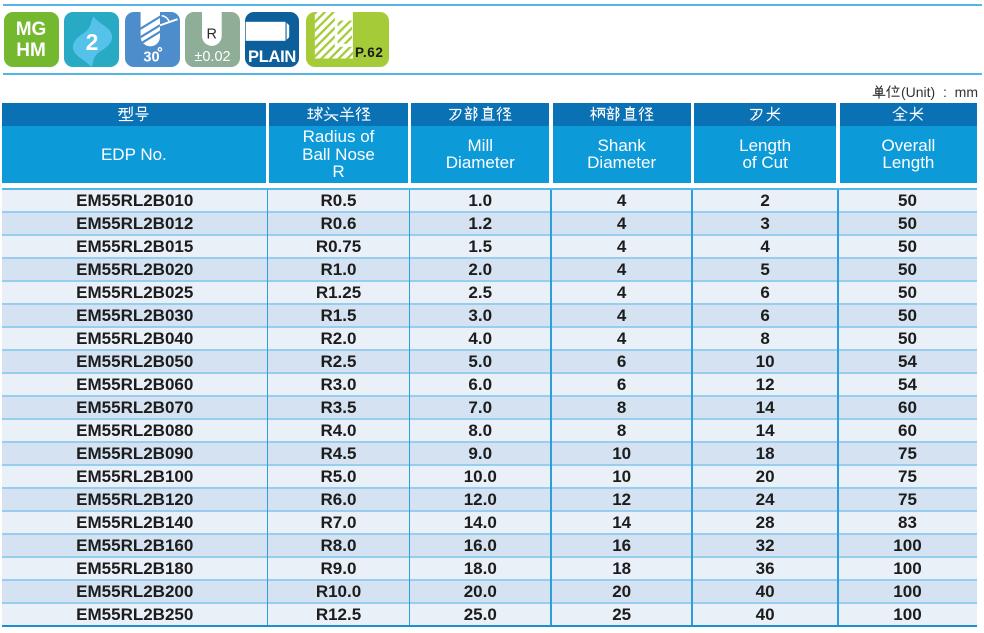  Describe the element at coordinates (151, 57) in the screenshot. I see `svg-text: 30` at that location.